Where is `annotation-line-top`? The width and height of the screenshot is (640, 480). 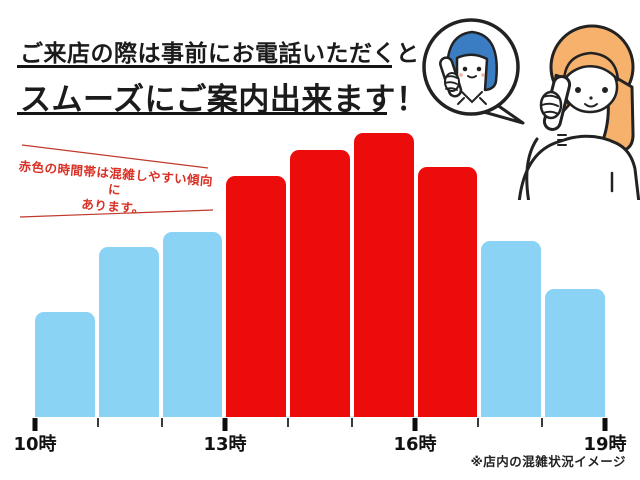 annotation-line-top is located at coordinates (115, 156).